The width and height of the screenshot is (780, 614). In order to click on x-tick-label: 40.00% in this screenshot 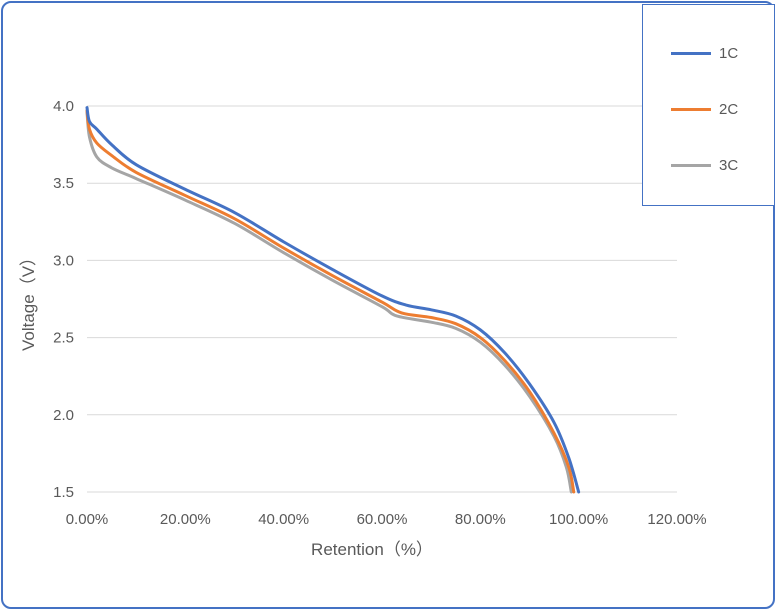, I will do `click(283, 519)`.